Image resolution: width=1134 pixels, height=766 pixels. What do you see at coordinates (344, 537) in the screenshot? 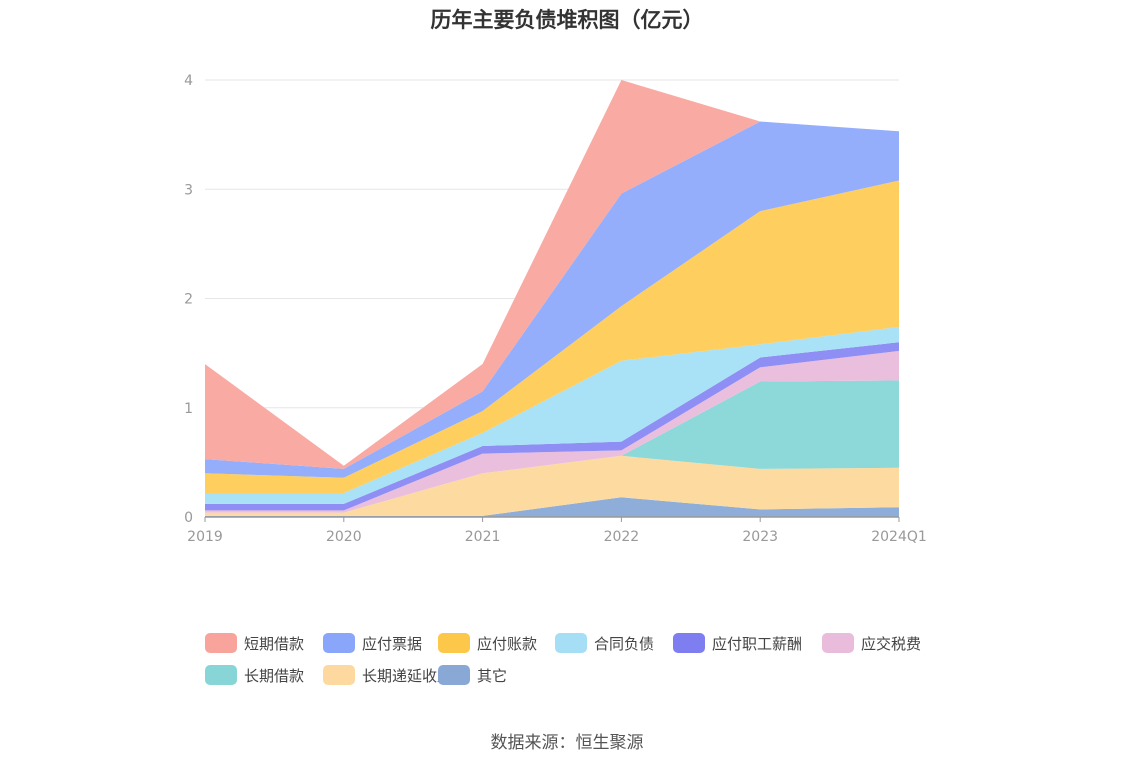
I see `x-tick-label: 2020` at bounding box center [344, 537].